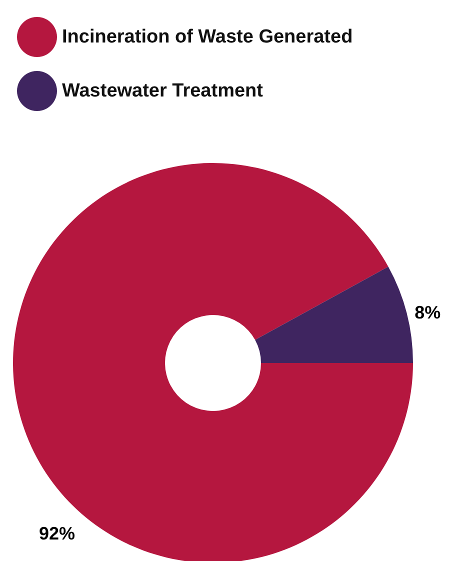  Describe the element at coordinates (163, 91) in the screenshot. I see `legend-label: Wastewater Treatment` at that location.